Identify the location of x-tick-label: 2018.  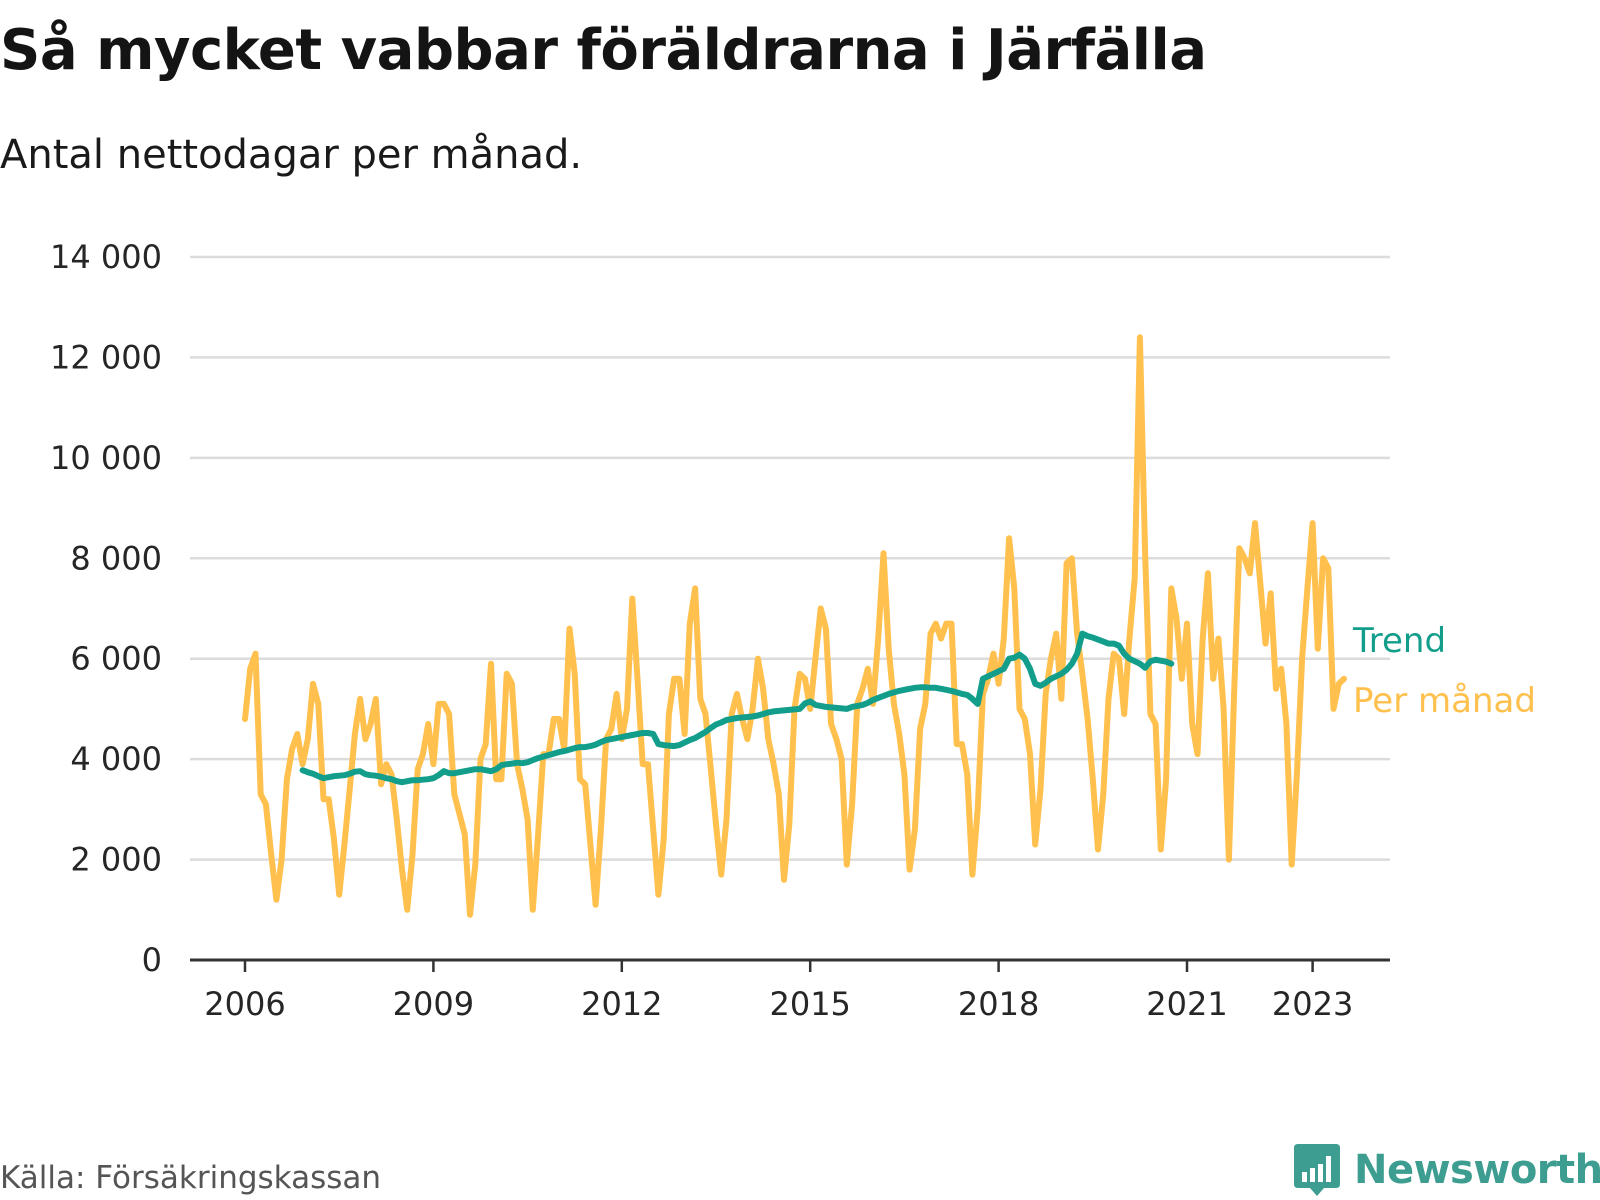
(998, 1004).